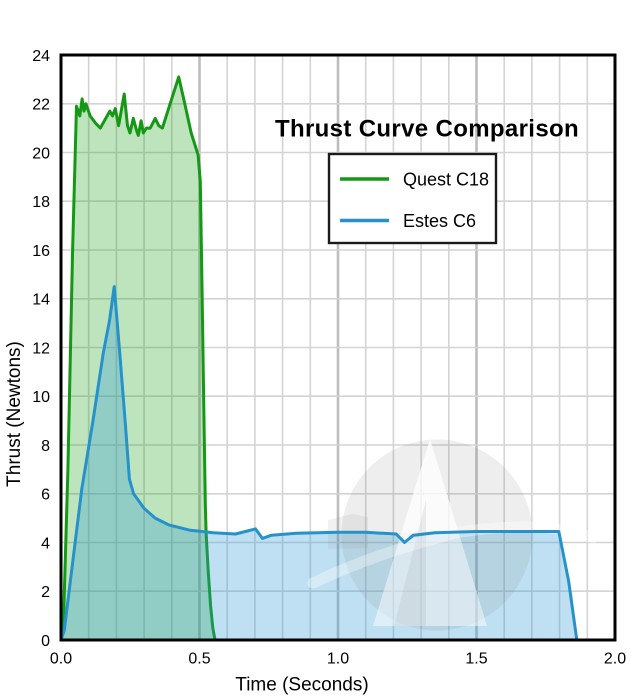 Image resolution: width=633 pixels, height=700 pixels. What do you see at coordinates (41, 300) in the screenshot?
I see `svg-text: 14` at bounding box center [41, 300].